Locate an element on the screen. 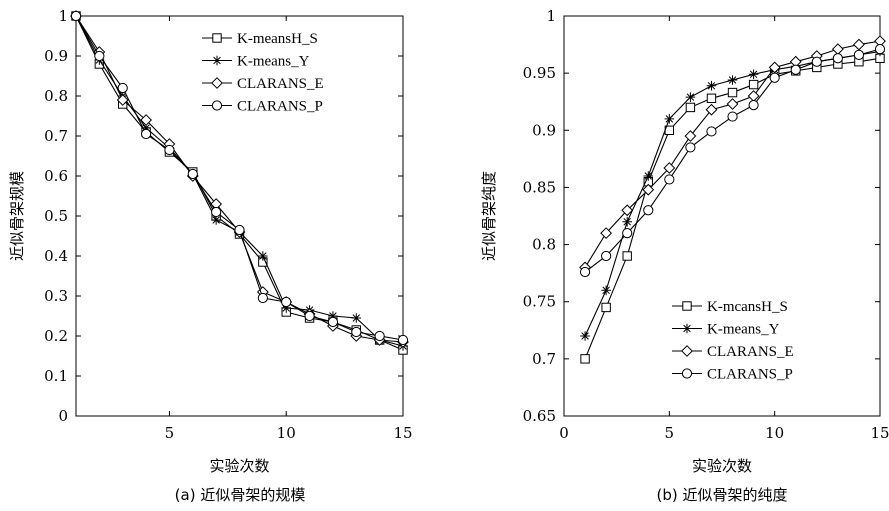 The height and width of the screenshot is (511, 889). legend-label: K-mcansH_S is located at coordinates (747, 307).